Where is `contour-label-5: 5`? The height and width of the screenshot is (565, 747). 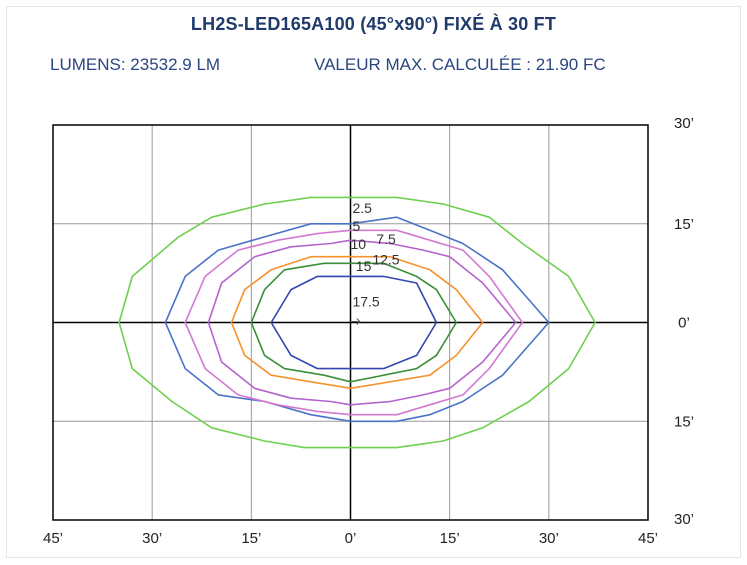
contour-label-5: 5 is located at coordinates (356, 226).